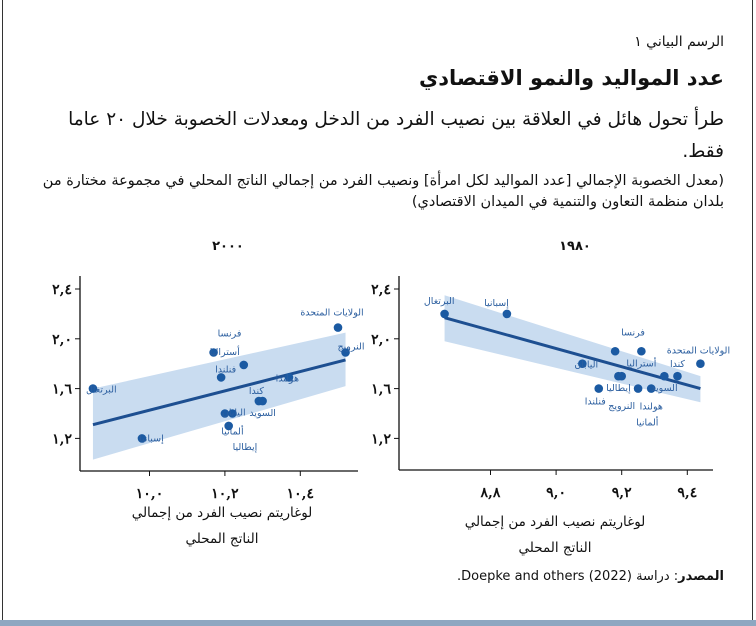 This screenshot has width=756, height=626. I want to click on source-note: المصدر: دراسة (2022) Doepke and others., so click(590, 576).